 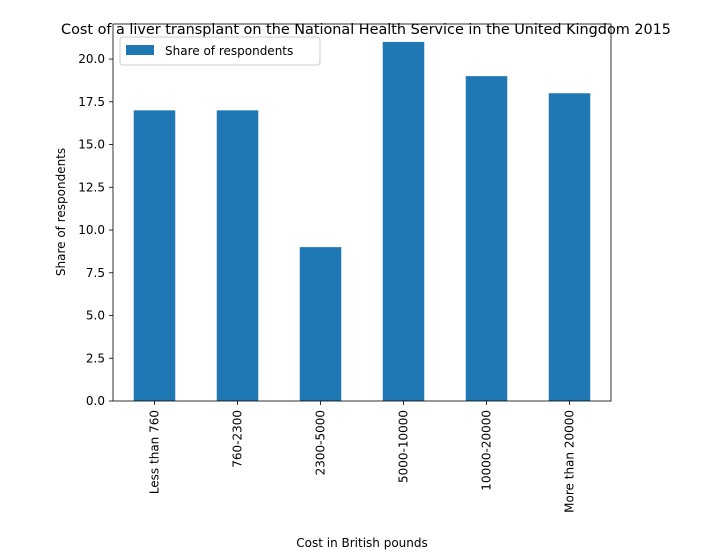 What do you see at coordinates (91, 145) in the screenshot?
I see `y-tick-label-6: 15.0` at bounding box center [91, 145].